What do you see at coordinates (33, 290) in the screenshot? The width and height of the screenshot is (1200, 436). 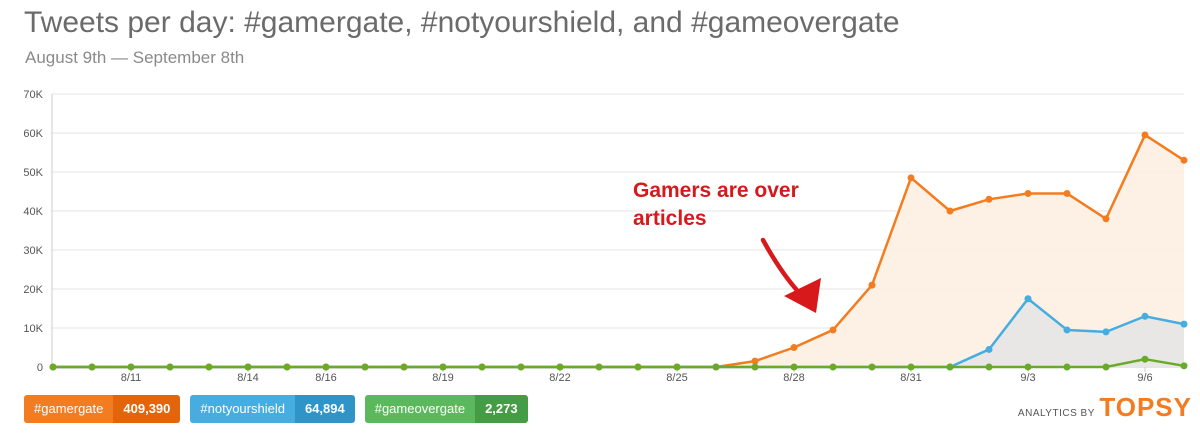 I see `y-tick-label: 20K` at bounding box center [33, 290].